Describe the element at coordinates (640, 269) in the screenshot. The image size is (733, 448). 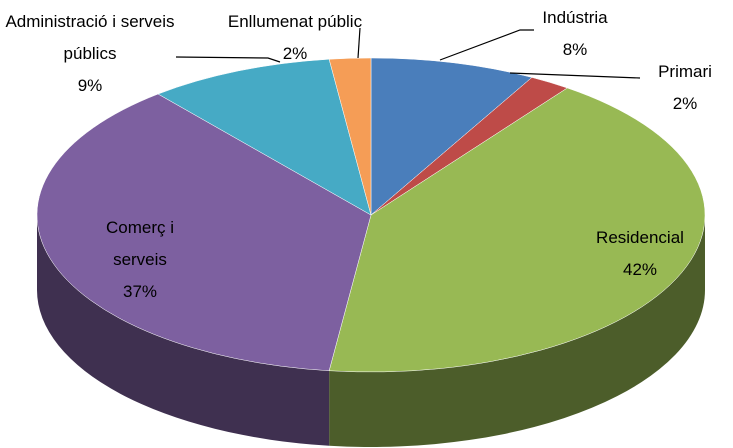
I see `value-label: 42%` at that location.